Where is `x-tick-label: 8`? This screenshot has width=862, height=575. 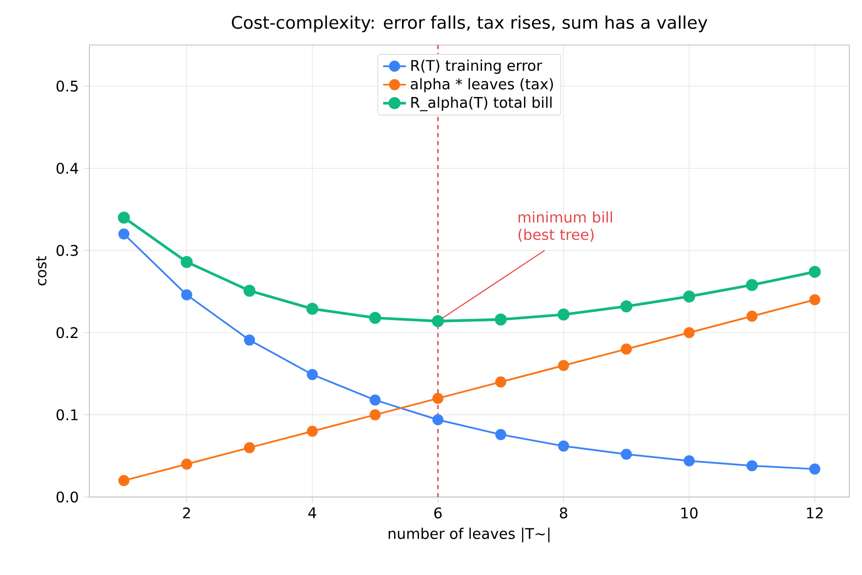 x-tick-label: 8 is located at coordinates (564, 512).